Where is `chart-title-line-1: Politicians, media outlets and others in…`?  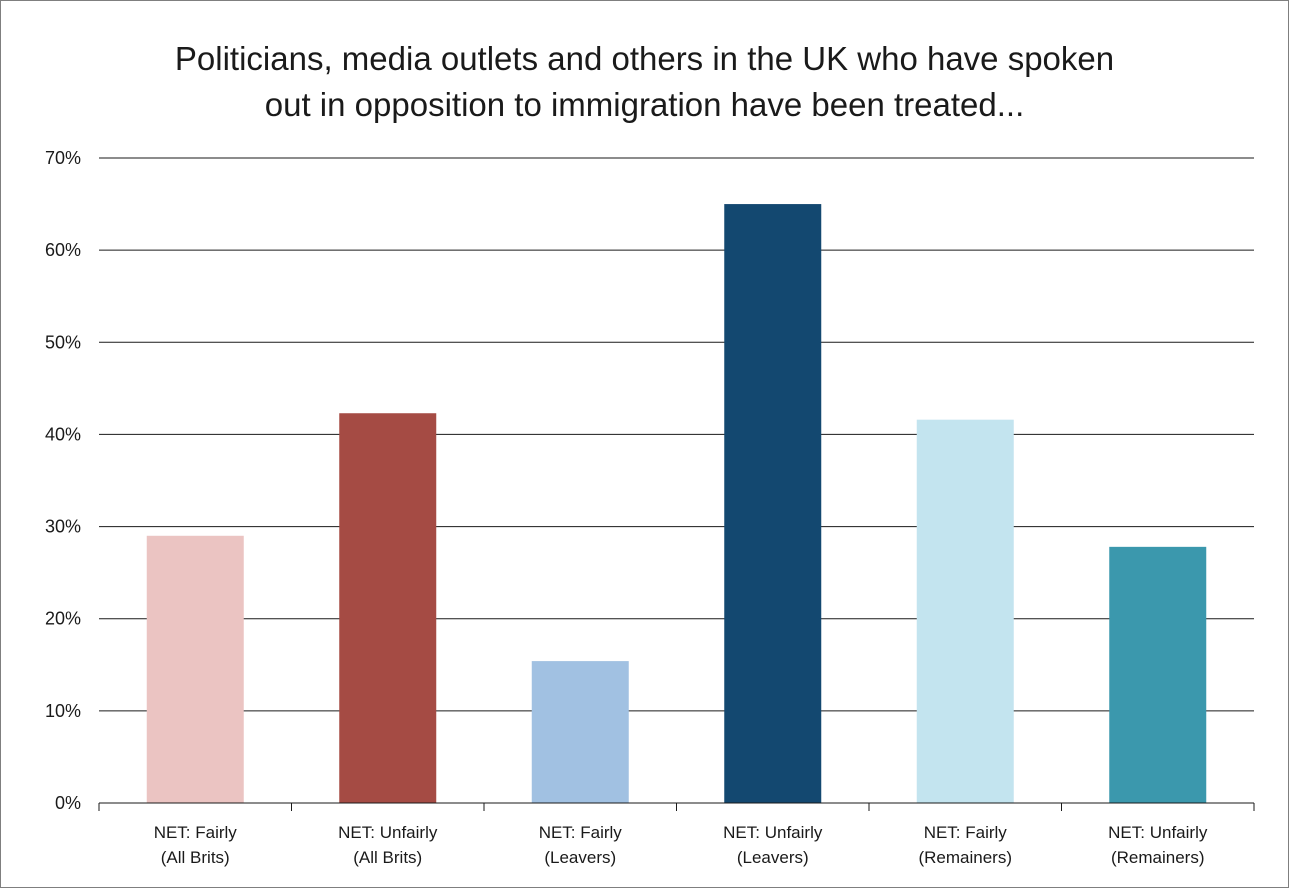 chart-title-line-1: Politicians, media outlets and others in… is located at coordinates (644, 58).